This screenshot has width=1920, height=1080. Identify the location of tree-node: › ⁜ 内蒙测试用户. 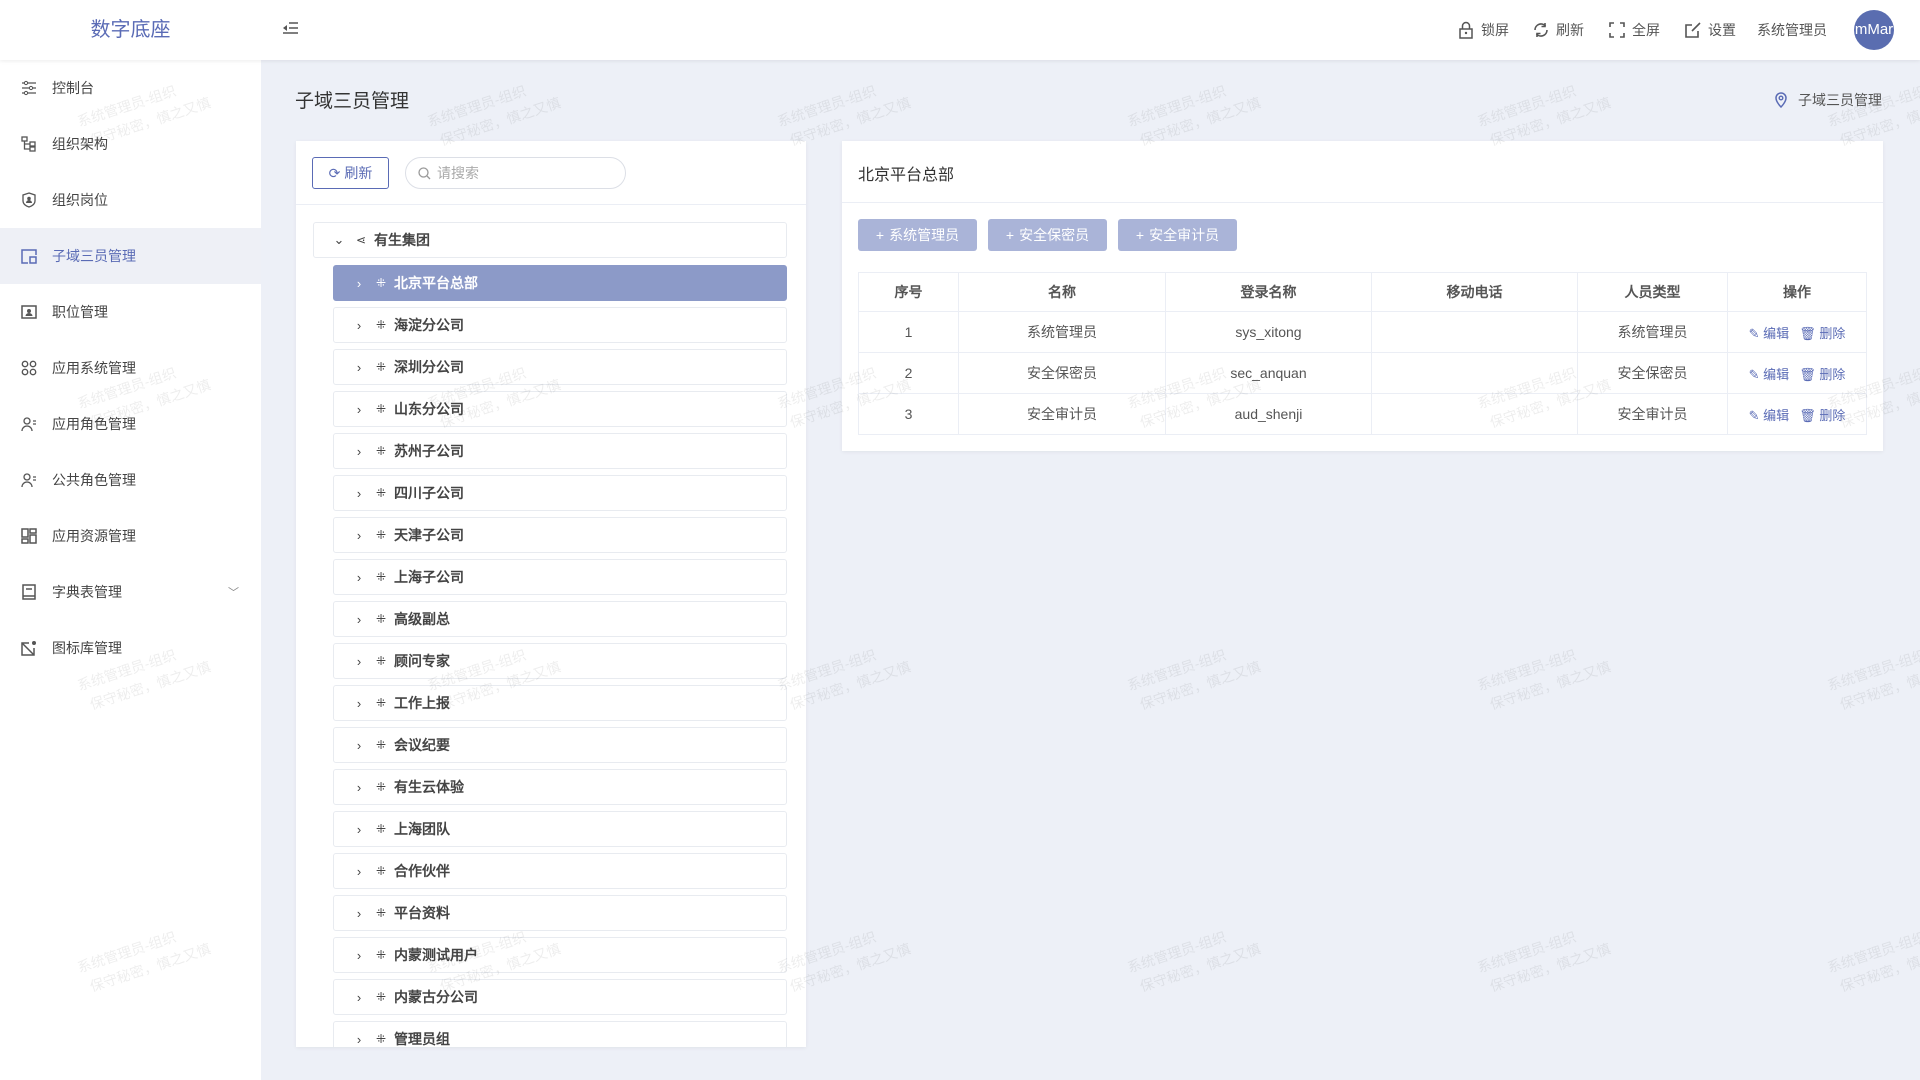
(560, 955).